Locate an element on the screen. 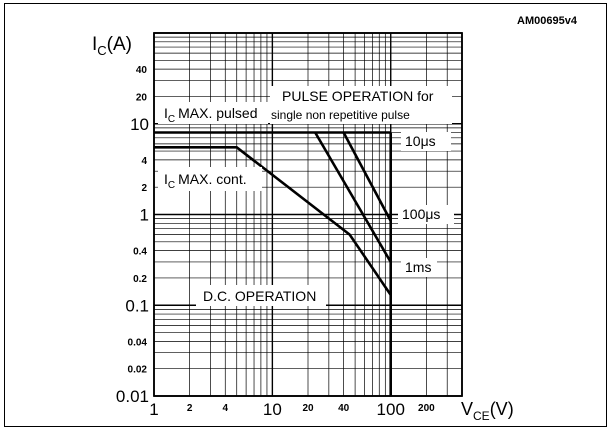 Image resolution: width=613 pixels, height=431 pixels. x-tick-labels: 1 2 4 10 20 40 100 200 is located at coordinates (292, 409).